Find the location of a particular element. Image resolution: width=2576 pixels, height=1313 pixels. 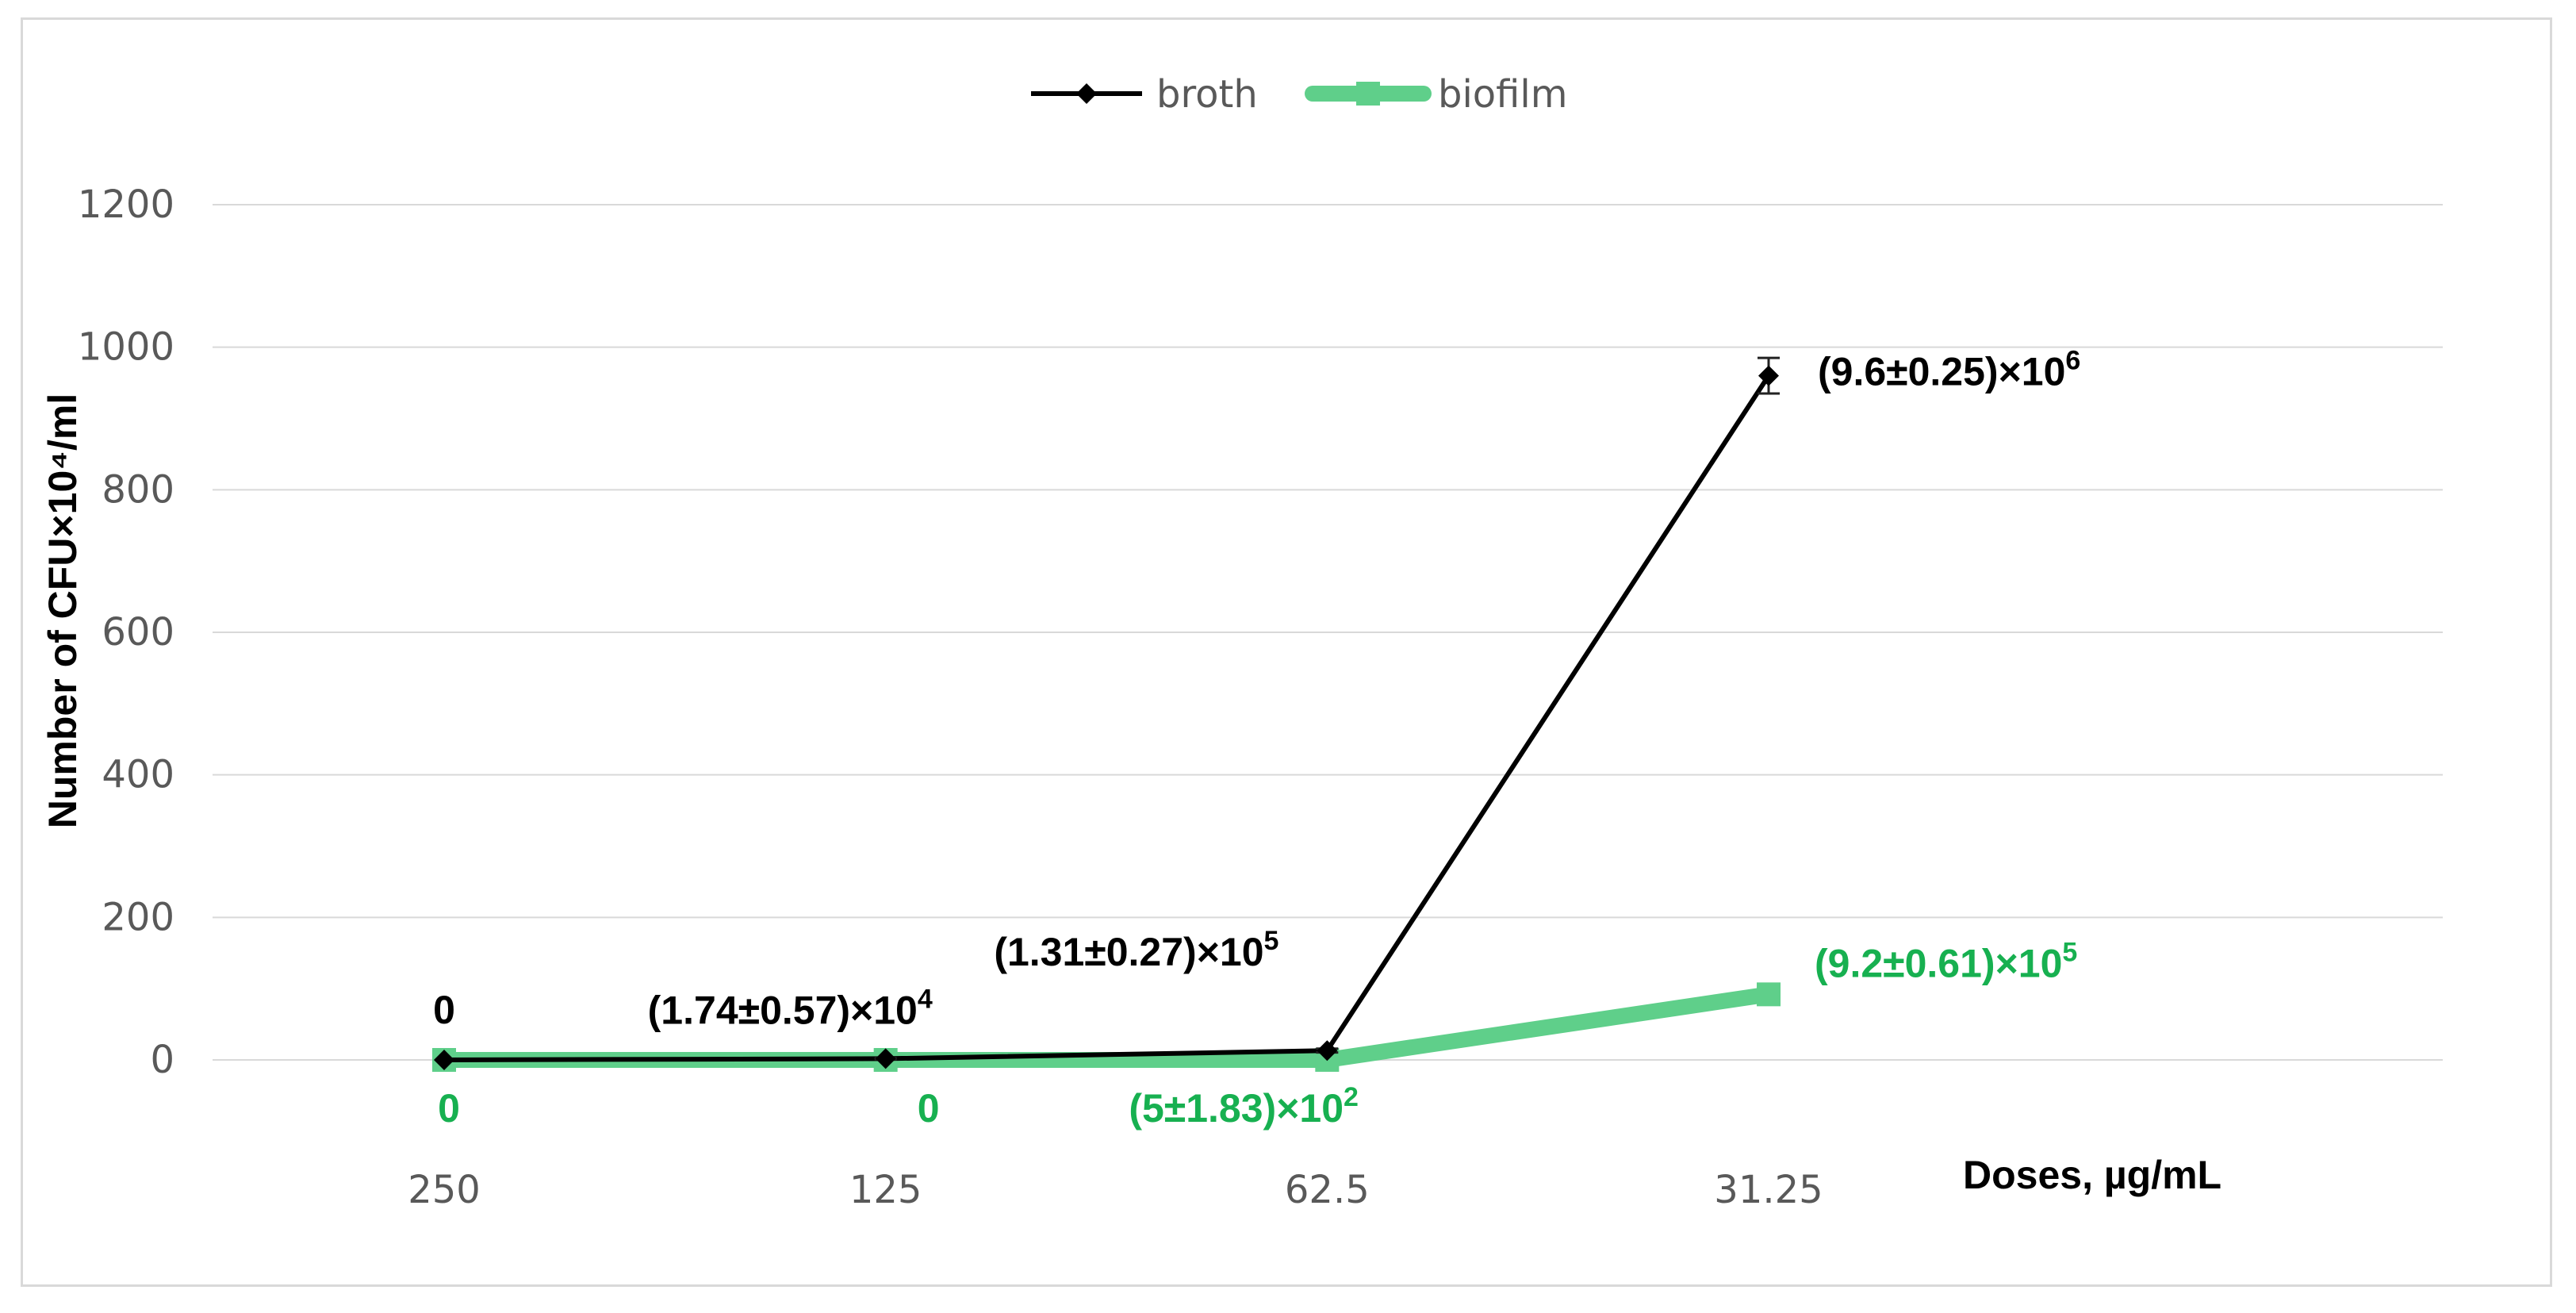

x-tick-label: 250 is located at coordinates (445, 1190).